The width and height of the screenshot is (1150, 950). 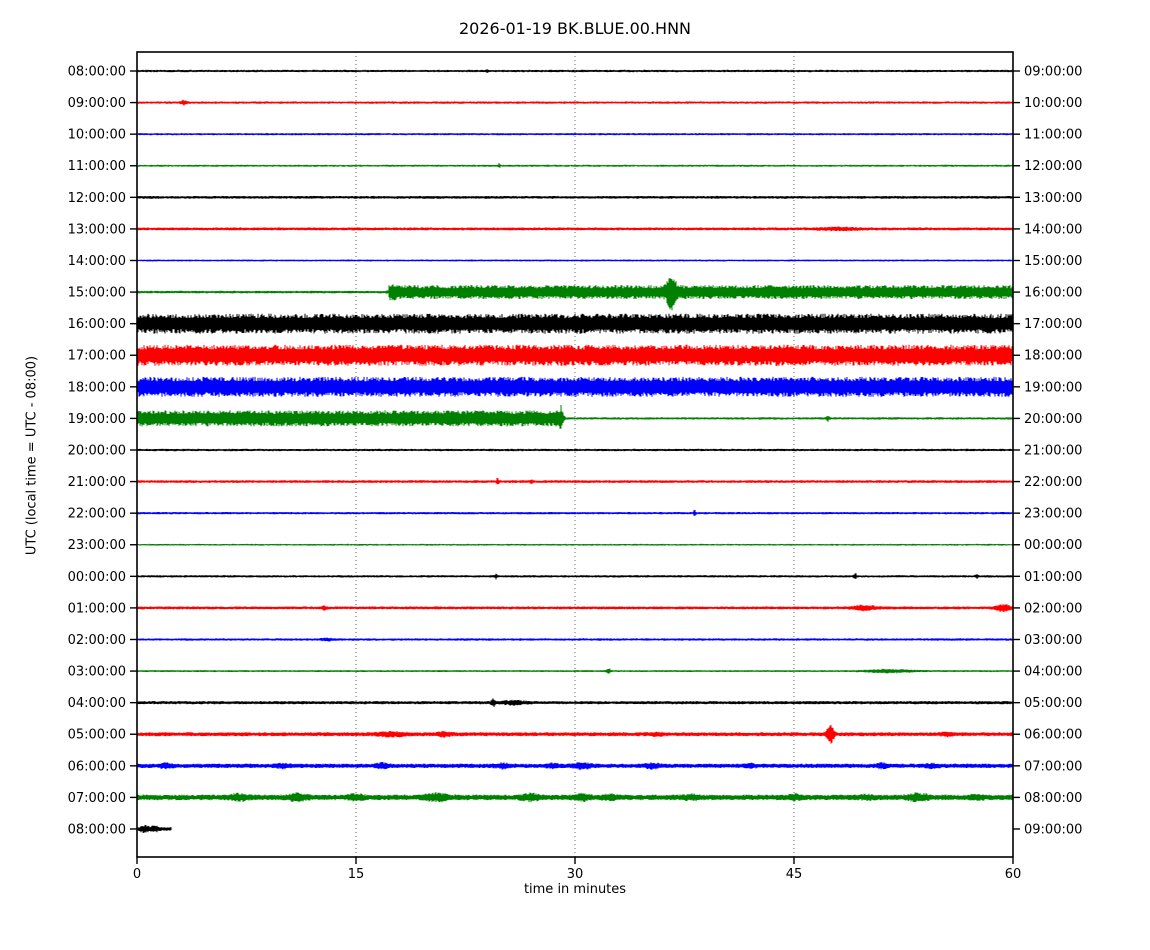 What do you see at coordinates (97, 198) in the screenshot?
I see `y-tick-label-utc: 12:00:00` at bounding box center [97, 198].